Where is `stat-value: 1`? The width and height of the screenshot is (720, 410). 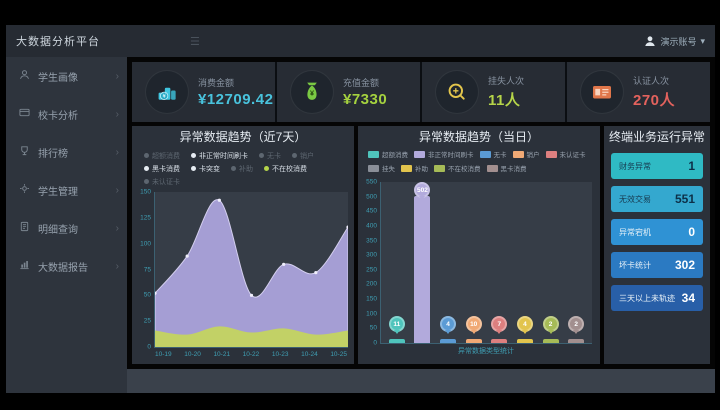
stat-value: 1 is located at coordinates (691, 166).